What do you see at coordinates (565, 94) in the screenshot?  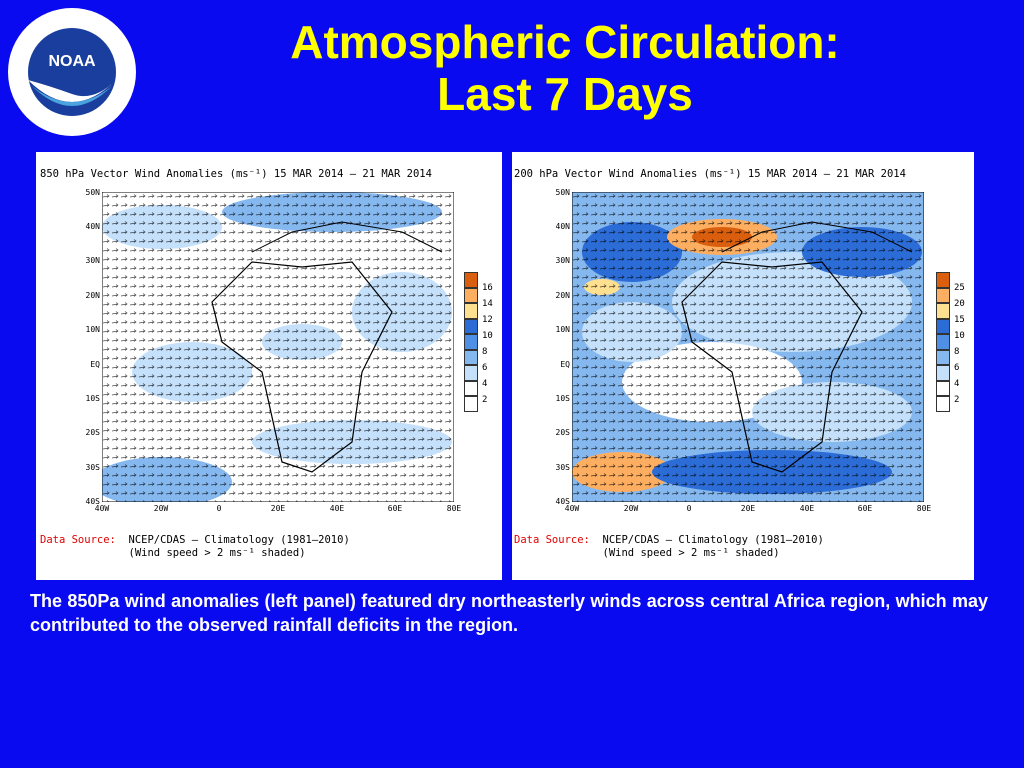 I see `title-line-2: Last 7 Days` at bounding box center [565, 94].